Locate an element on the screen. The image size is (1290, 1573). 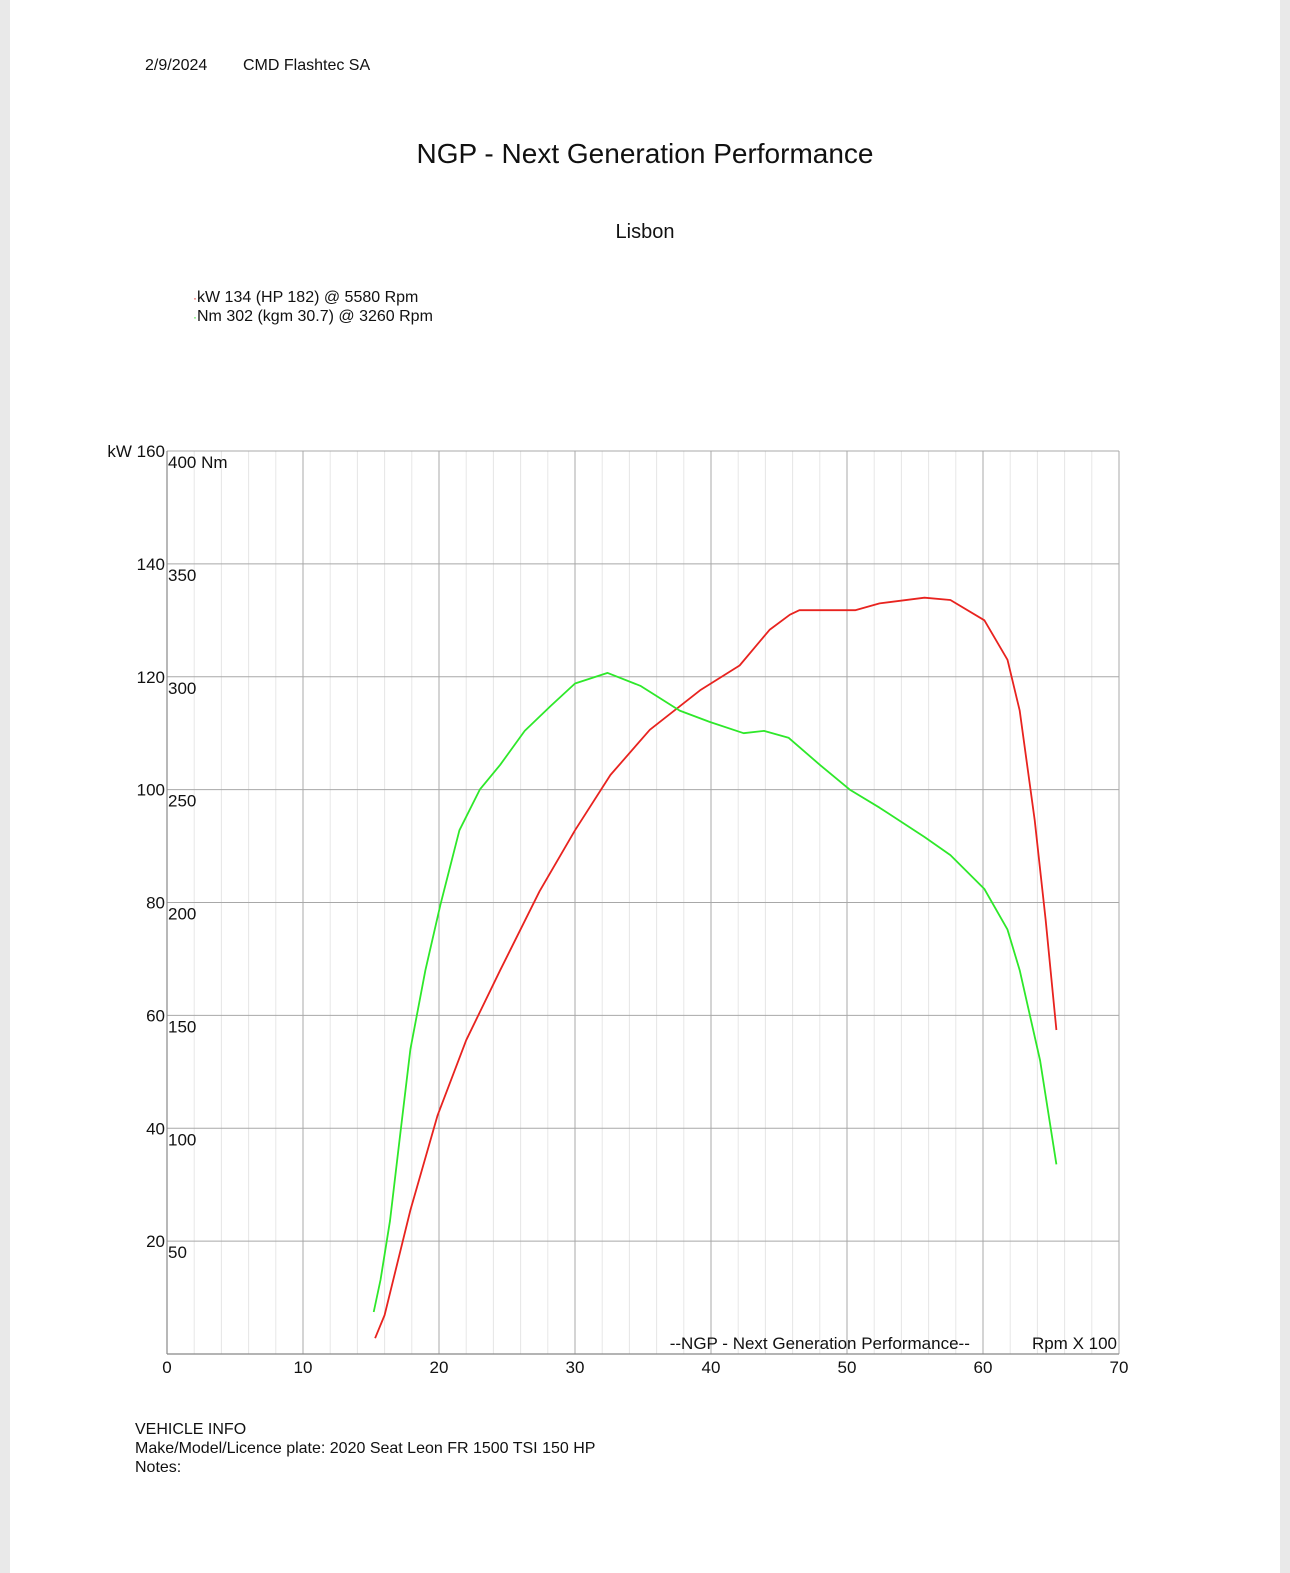
legend-torque-text: Nm 302 (kgm 30.7) @ 3260 Rpm is located at coordinates (315, 316).